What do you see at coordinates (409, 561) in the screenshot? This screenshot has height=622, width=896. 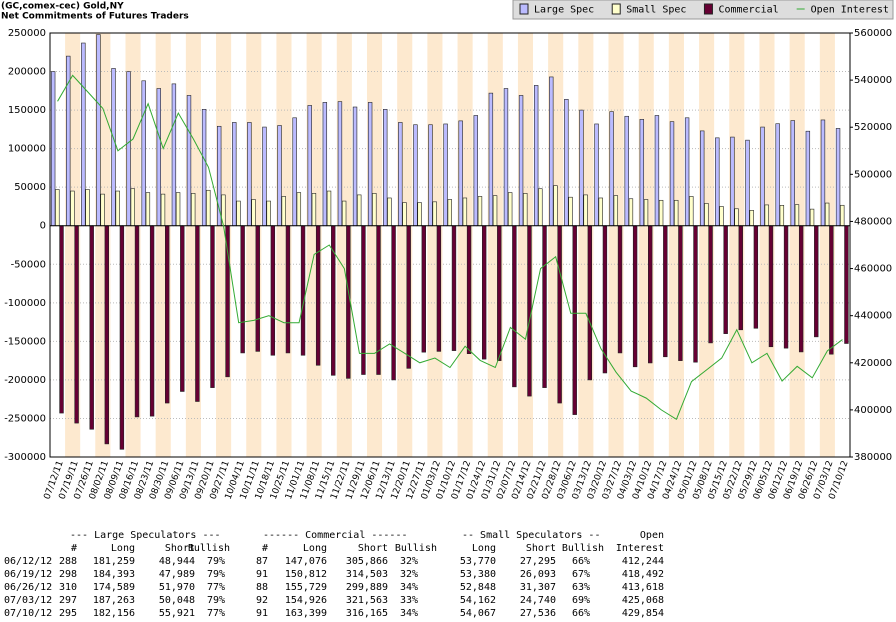 I see `table-cell: 32%` at bounding box center [409, 561].